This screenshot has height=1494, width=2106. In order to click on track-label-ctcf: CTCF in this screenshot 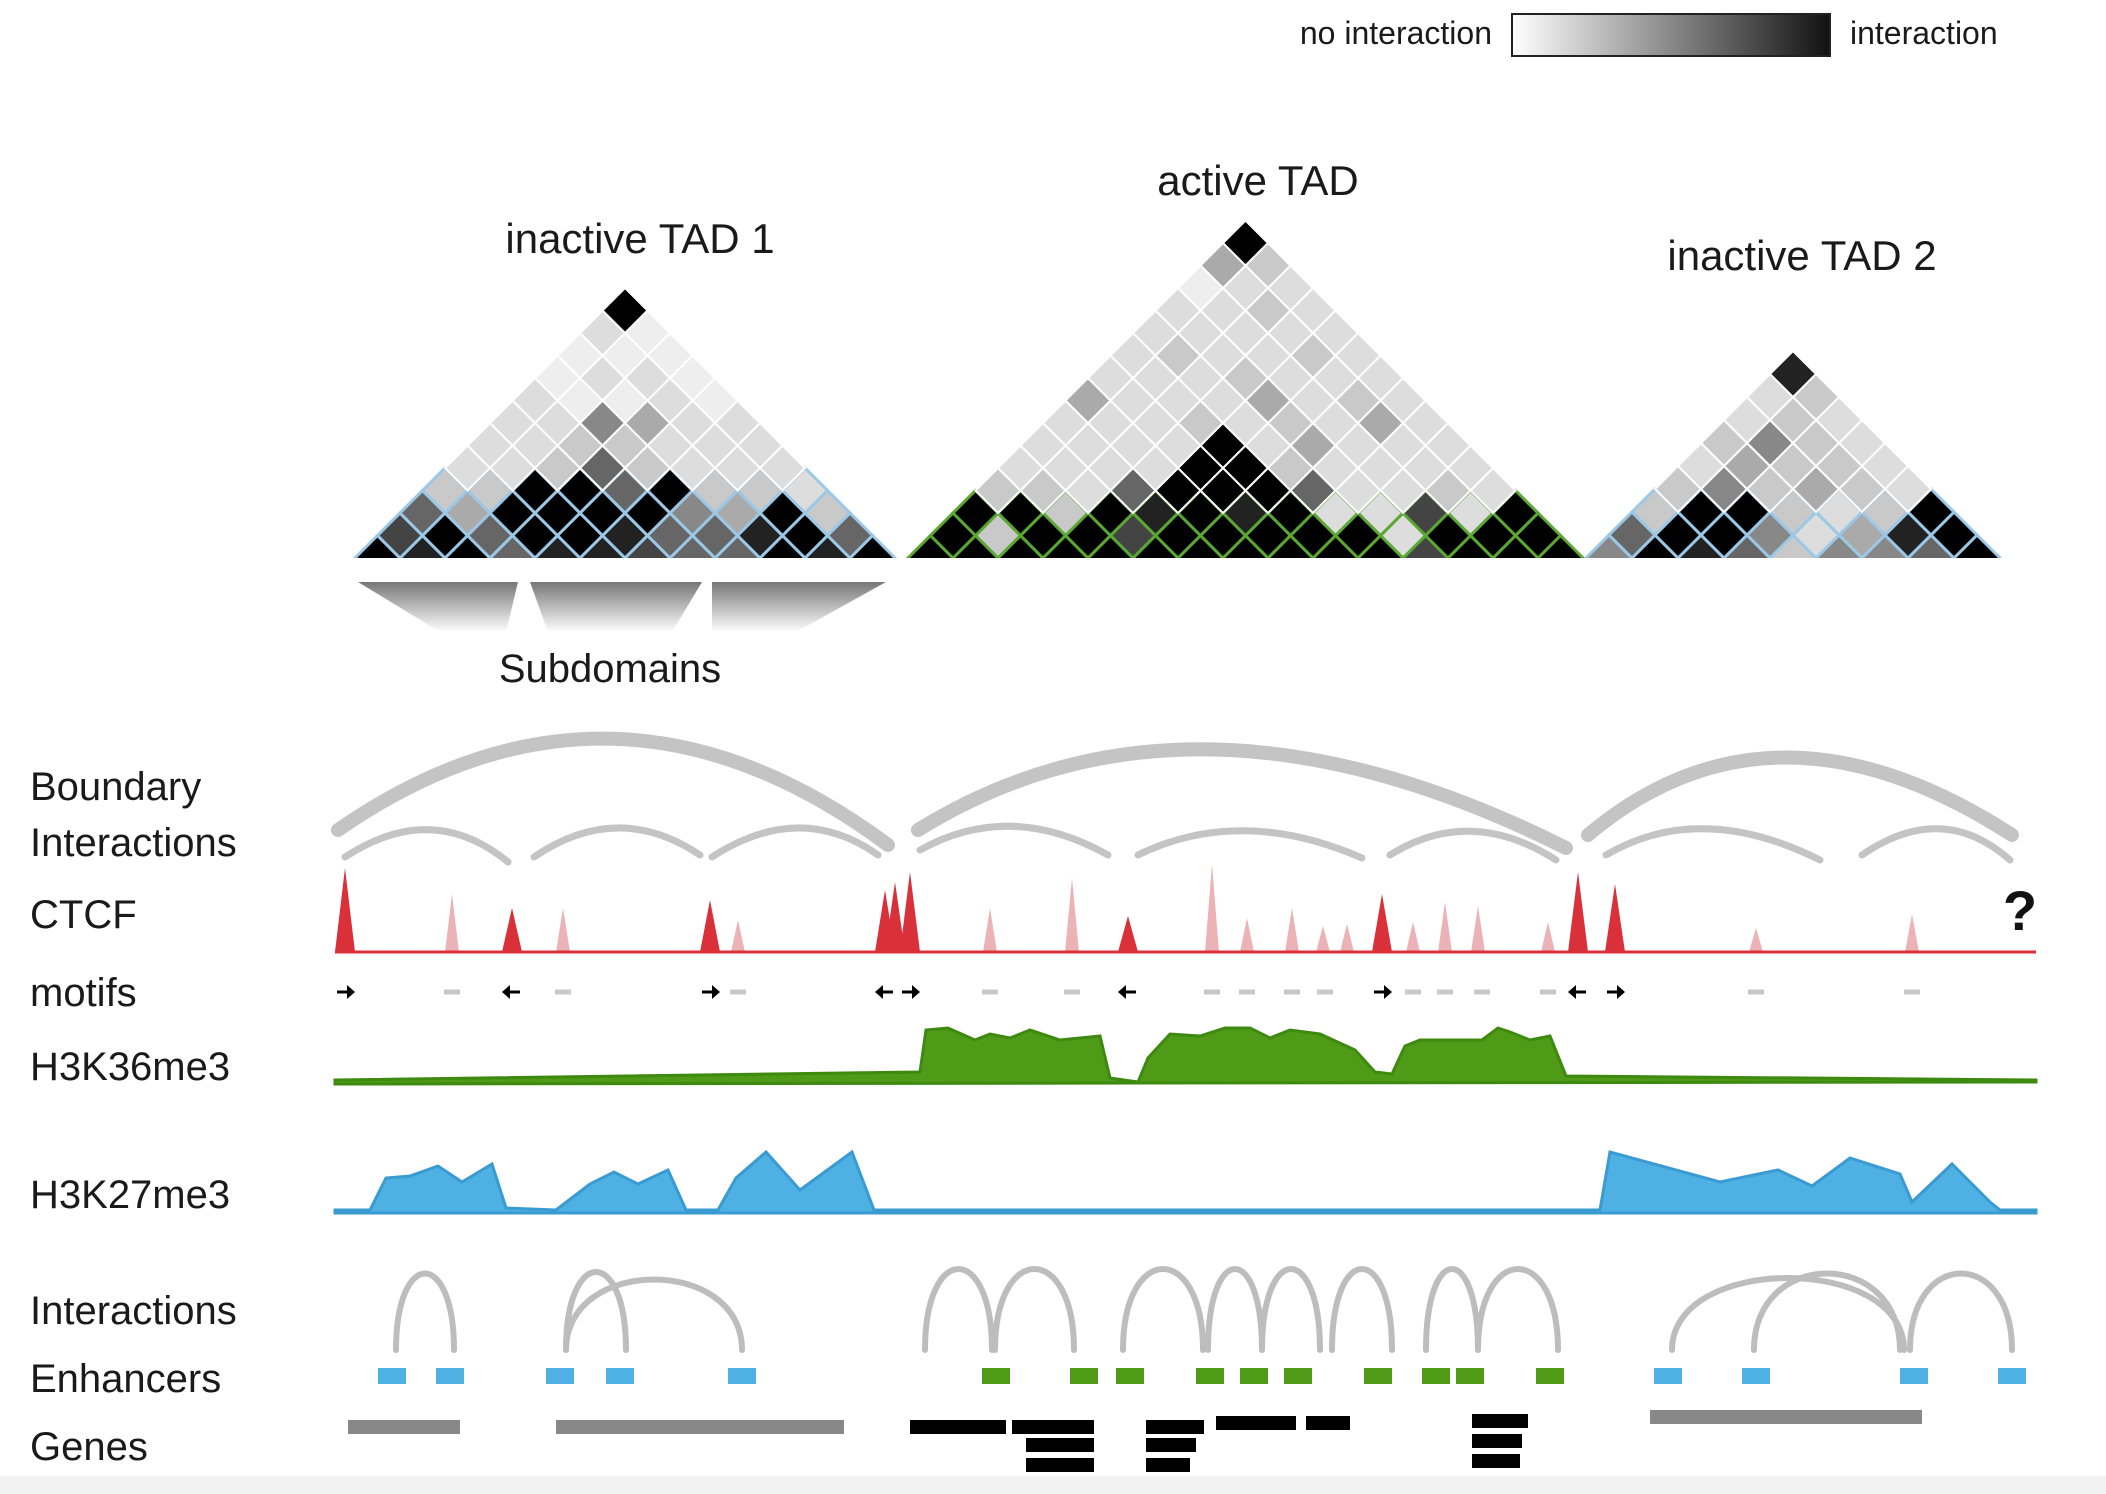, I will do `click(83, 915)`.